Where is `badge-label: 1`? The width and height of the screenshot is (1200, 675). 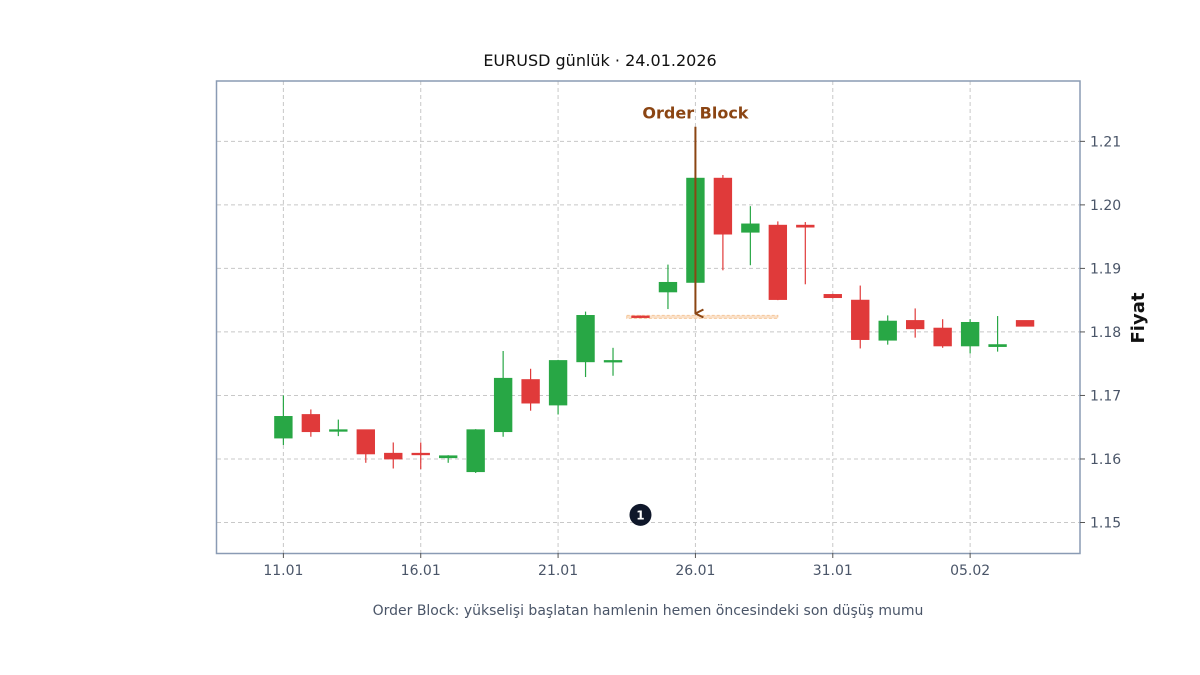 badge-label: 1 is located at coordinates (640, 515).